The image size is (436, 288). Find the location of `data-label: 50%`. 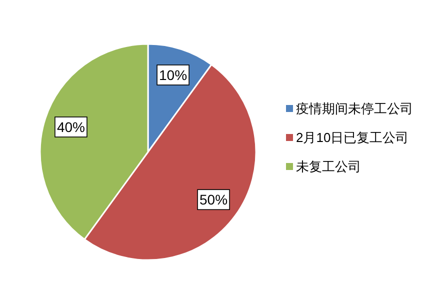

data-label: 50% is located at coordinates (214, 200).